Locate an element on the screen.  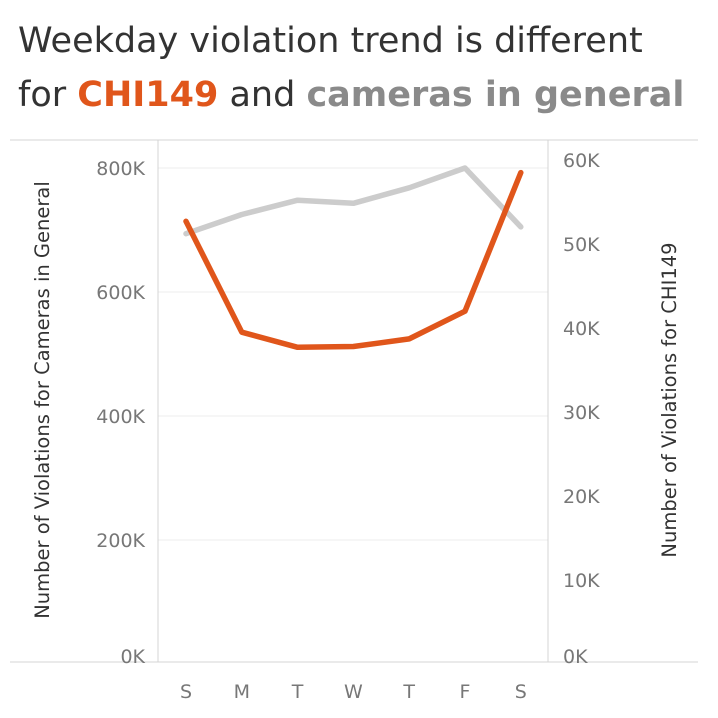
right-tick-label: 10K is located at coordinates (581, 581).